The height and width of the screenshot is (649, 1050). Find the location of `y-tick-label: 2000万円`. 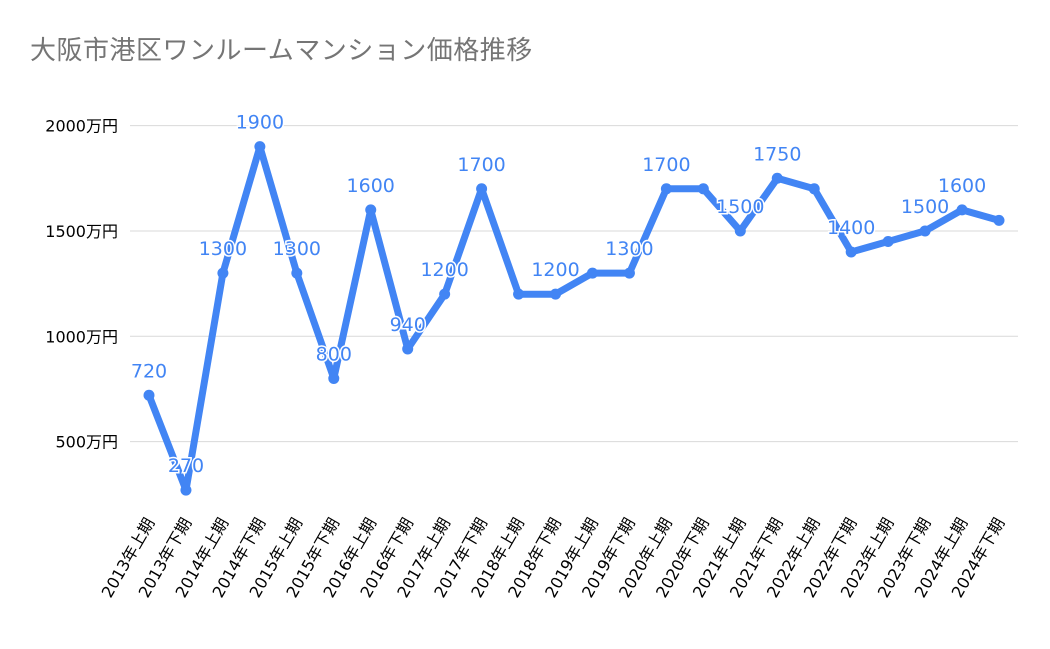

y-tick-label: 2000万円 is located at coordinates (81, 126).